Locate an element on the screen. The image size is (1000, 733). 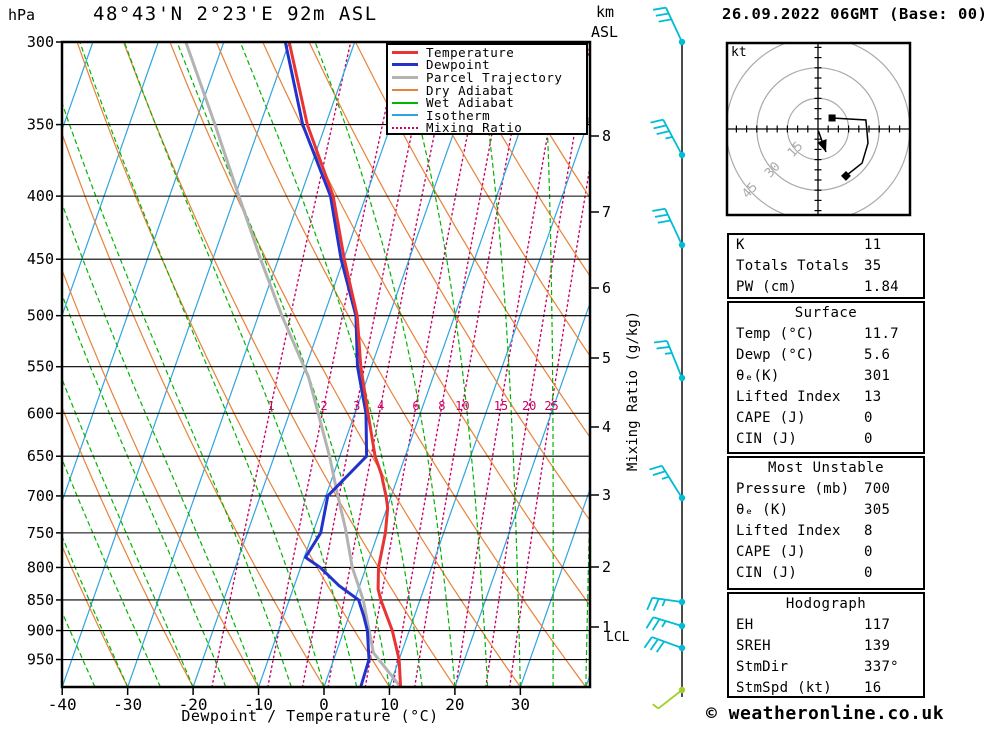
legend-item: Temperature is located at coordinates (489, 52).